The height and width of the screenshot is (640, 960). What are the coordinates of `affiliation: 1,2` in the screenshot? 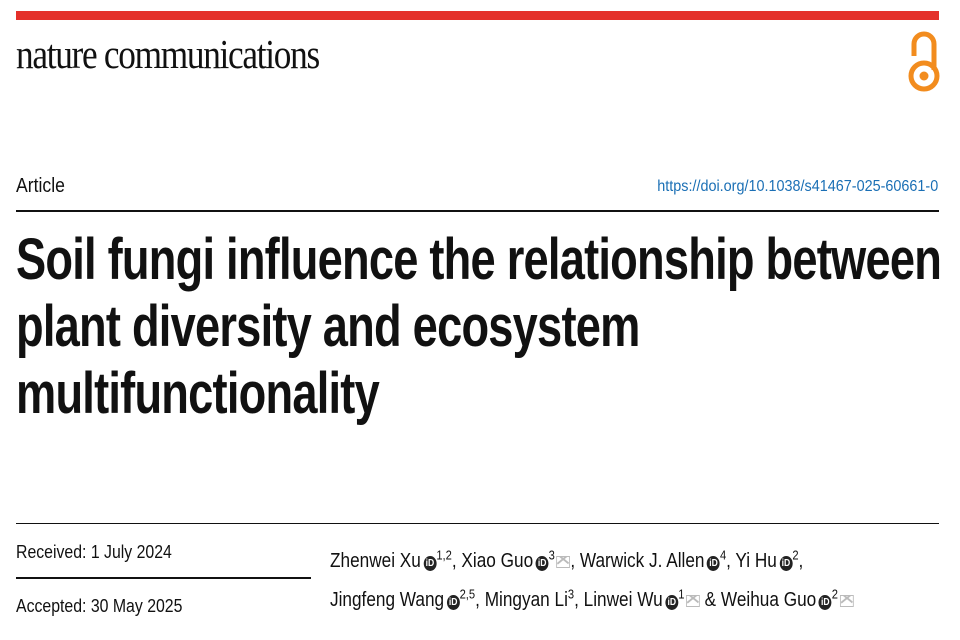 It's located at (444, 554).